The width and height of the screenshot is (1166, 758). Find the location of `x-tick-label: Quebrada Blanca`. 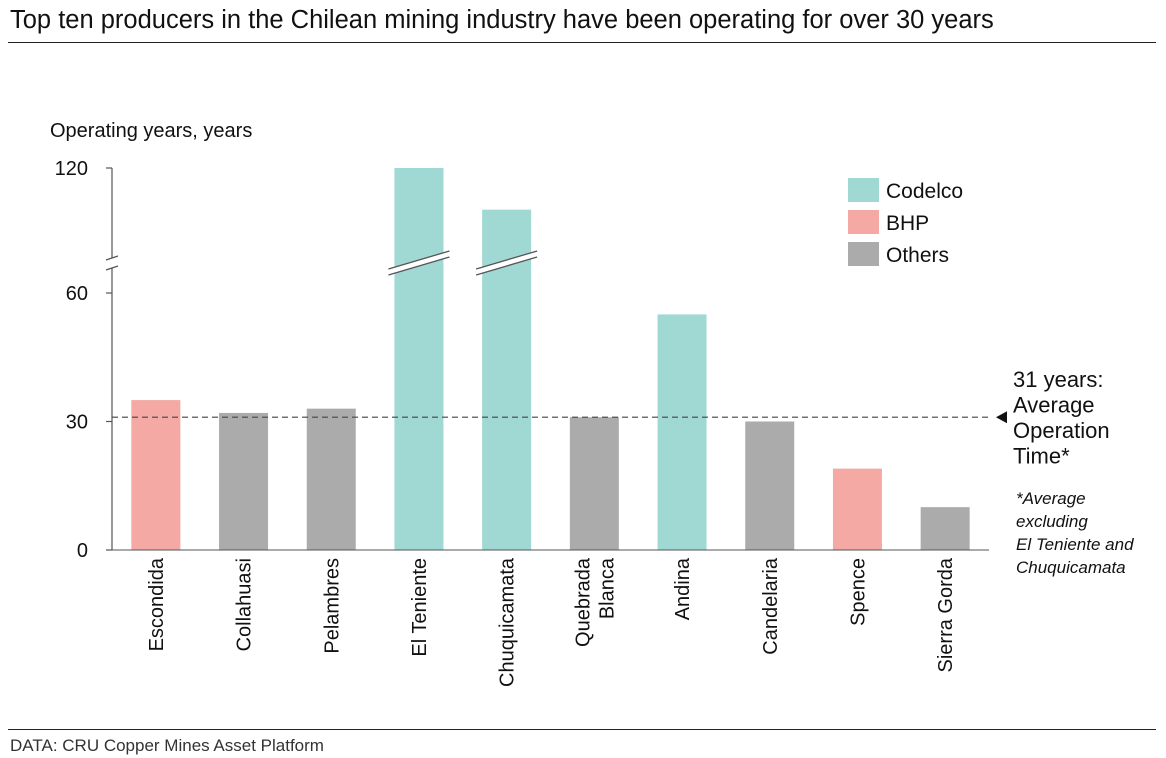

x-tick-label: Quebrada Blanca is located at coordinates (595, 602).